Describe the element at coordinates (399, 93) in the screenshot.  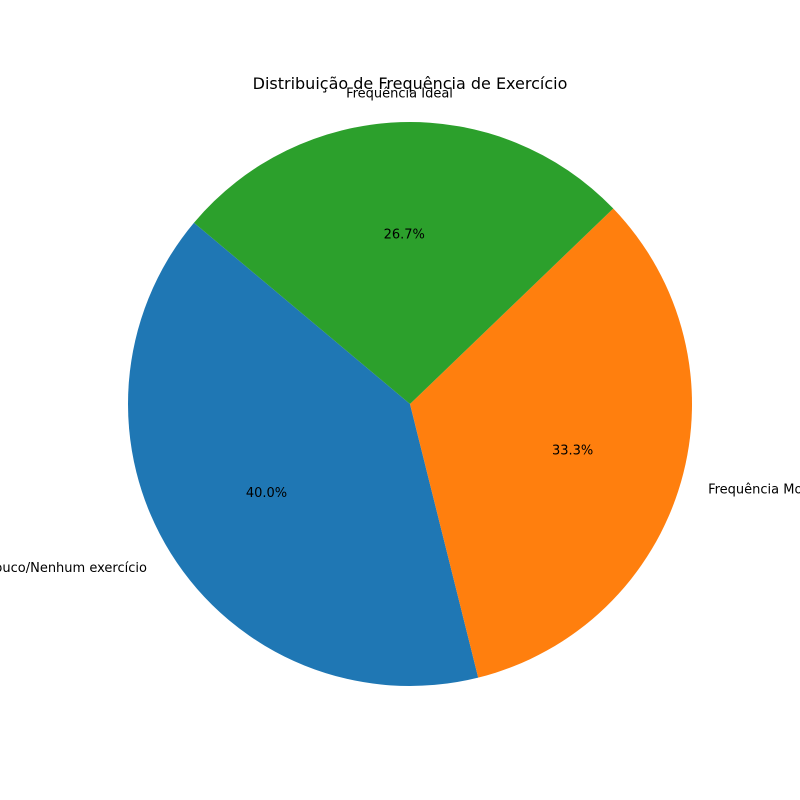
I see `category-label-3: Frequência Ideal` at that location.